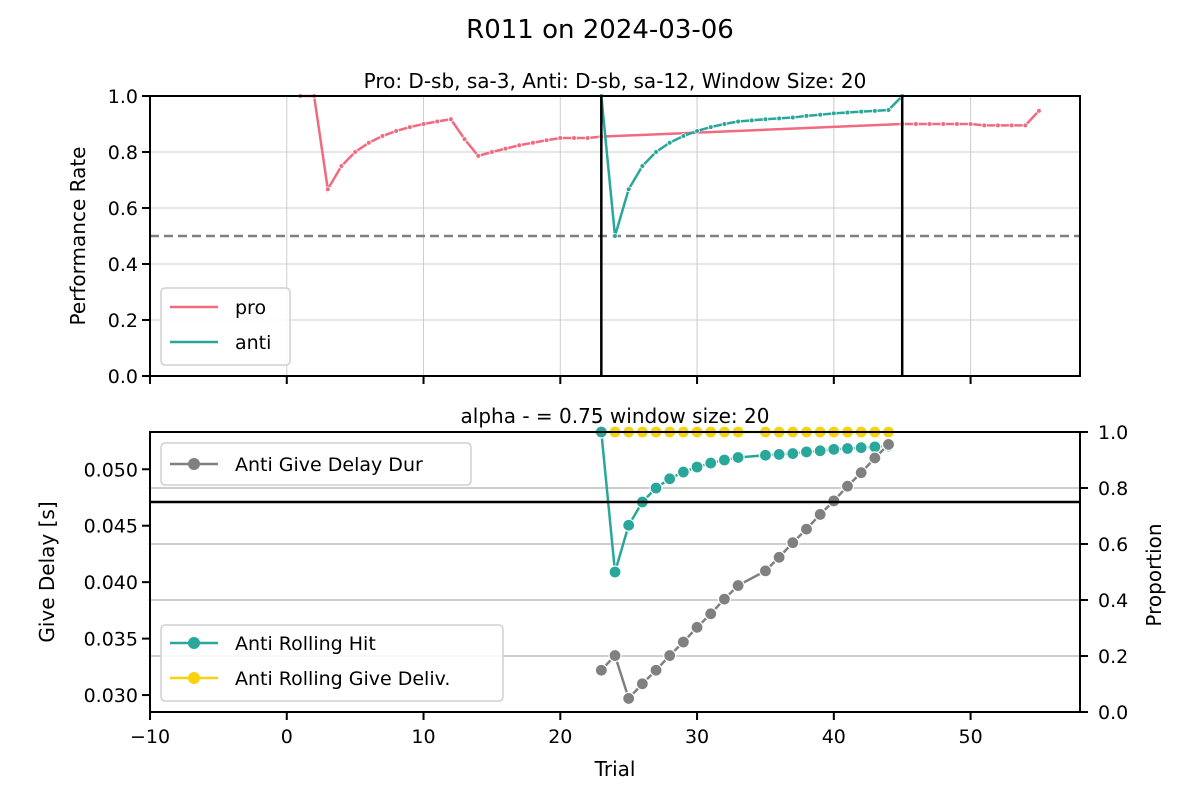 The image size is (1200, 800). I want to click on right-y-tick-label: 0.4, so click(1113, 601).